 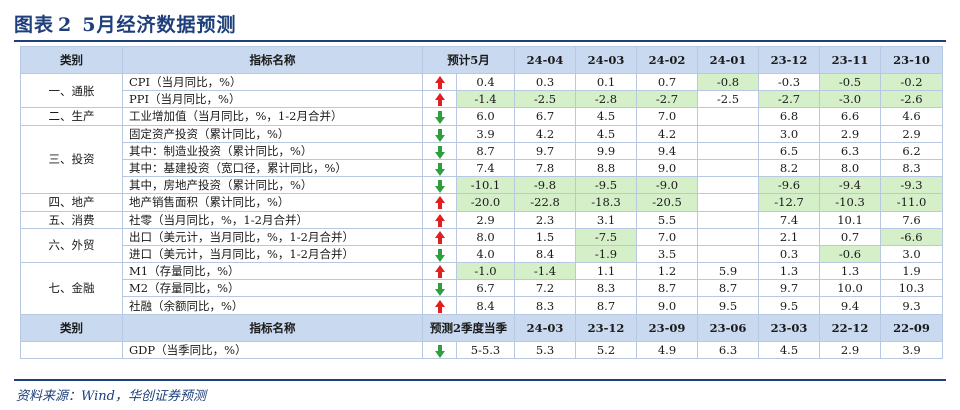 I want to click on value-cell: -9.3, so click(x=912, y=185).